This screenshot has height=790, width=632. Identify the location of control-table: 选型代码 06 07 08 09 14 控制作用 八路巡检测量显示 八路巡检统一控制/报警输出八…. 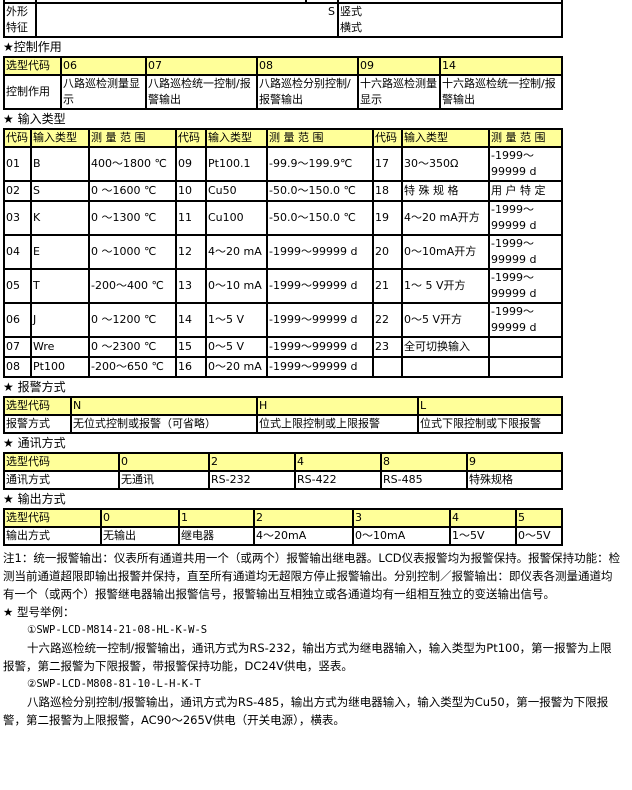
(317, 83).